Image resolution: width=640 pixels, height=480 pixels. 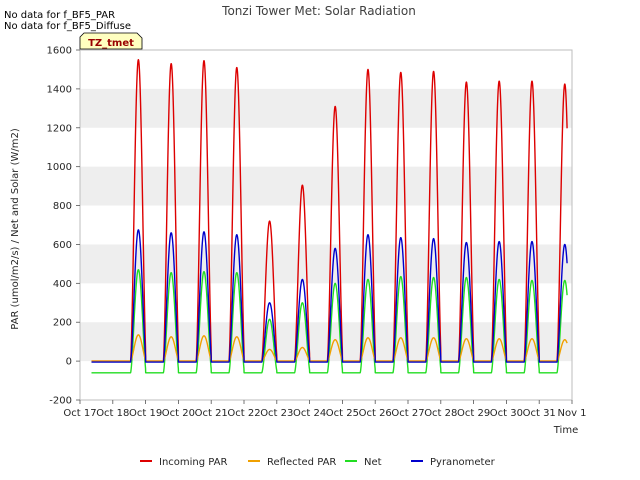 I want to click on legend-entry: Reflected PAR, so click(x=301, y=462).